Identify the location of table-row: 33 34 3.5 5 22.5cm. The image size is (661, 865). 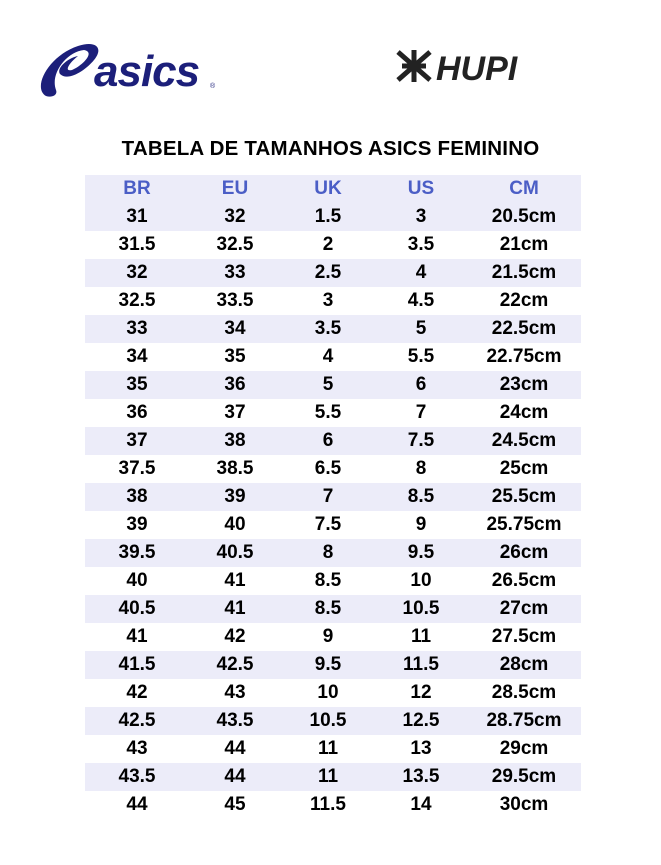
(333, 329).